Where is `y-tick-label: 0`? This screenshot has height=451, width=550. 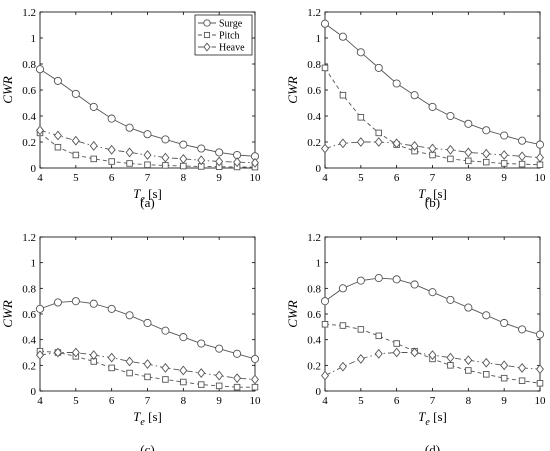
y-tick-label: 0 is located at coordinates (319, 392).